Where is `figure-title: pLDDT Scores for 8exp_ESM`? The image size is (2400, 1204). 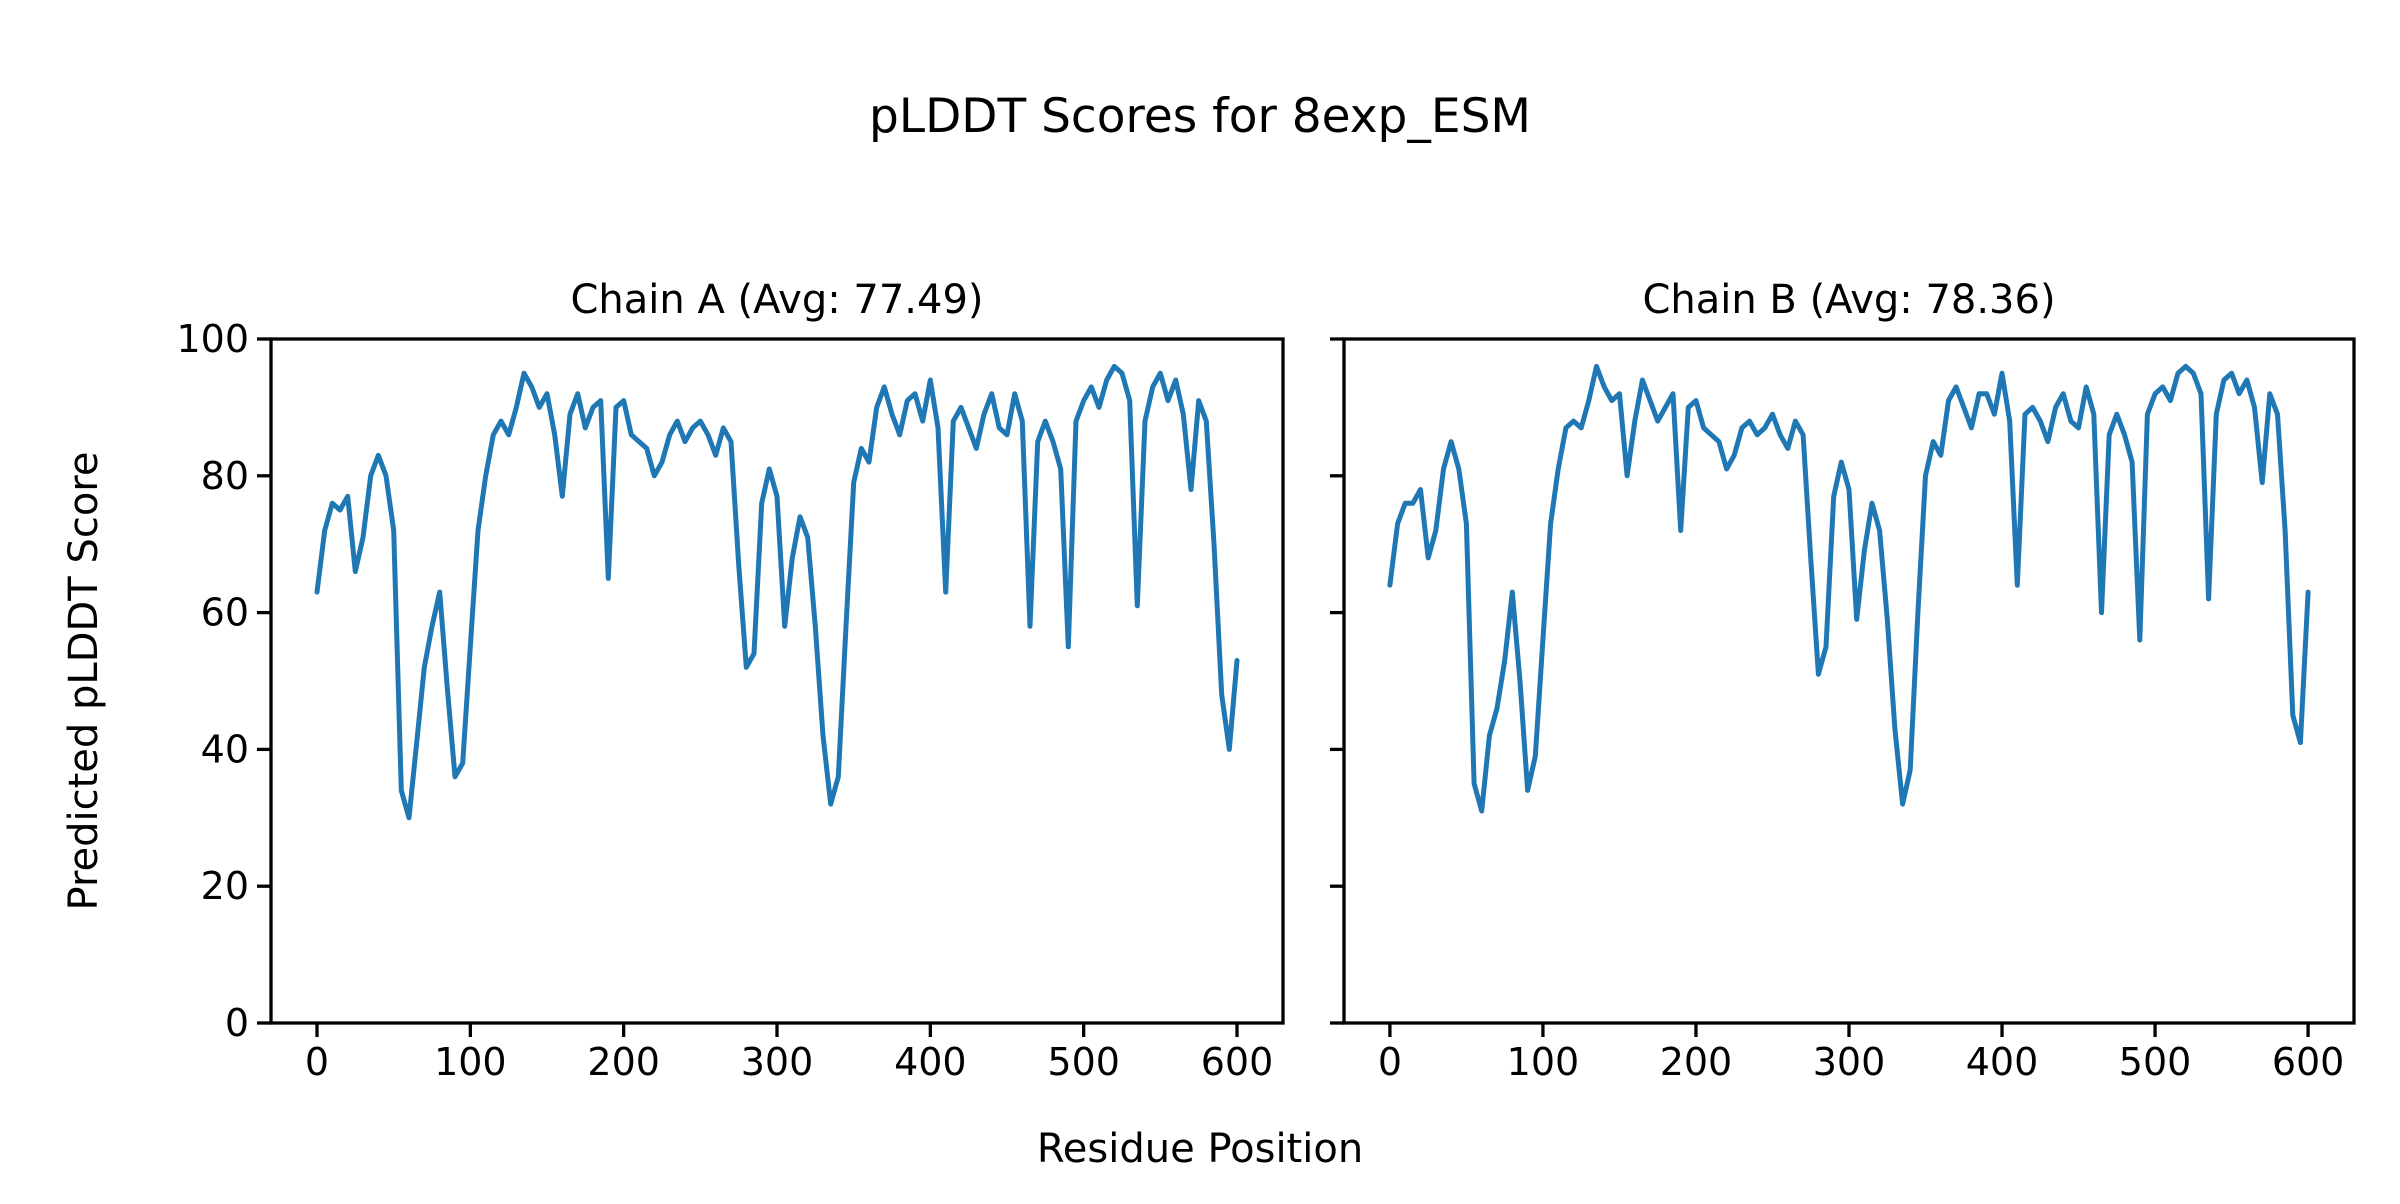 figure-title: pLDDT Scores for 8exp_ESM is located at coordinates (1200, 116).